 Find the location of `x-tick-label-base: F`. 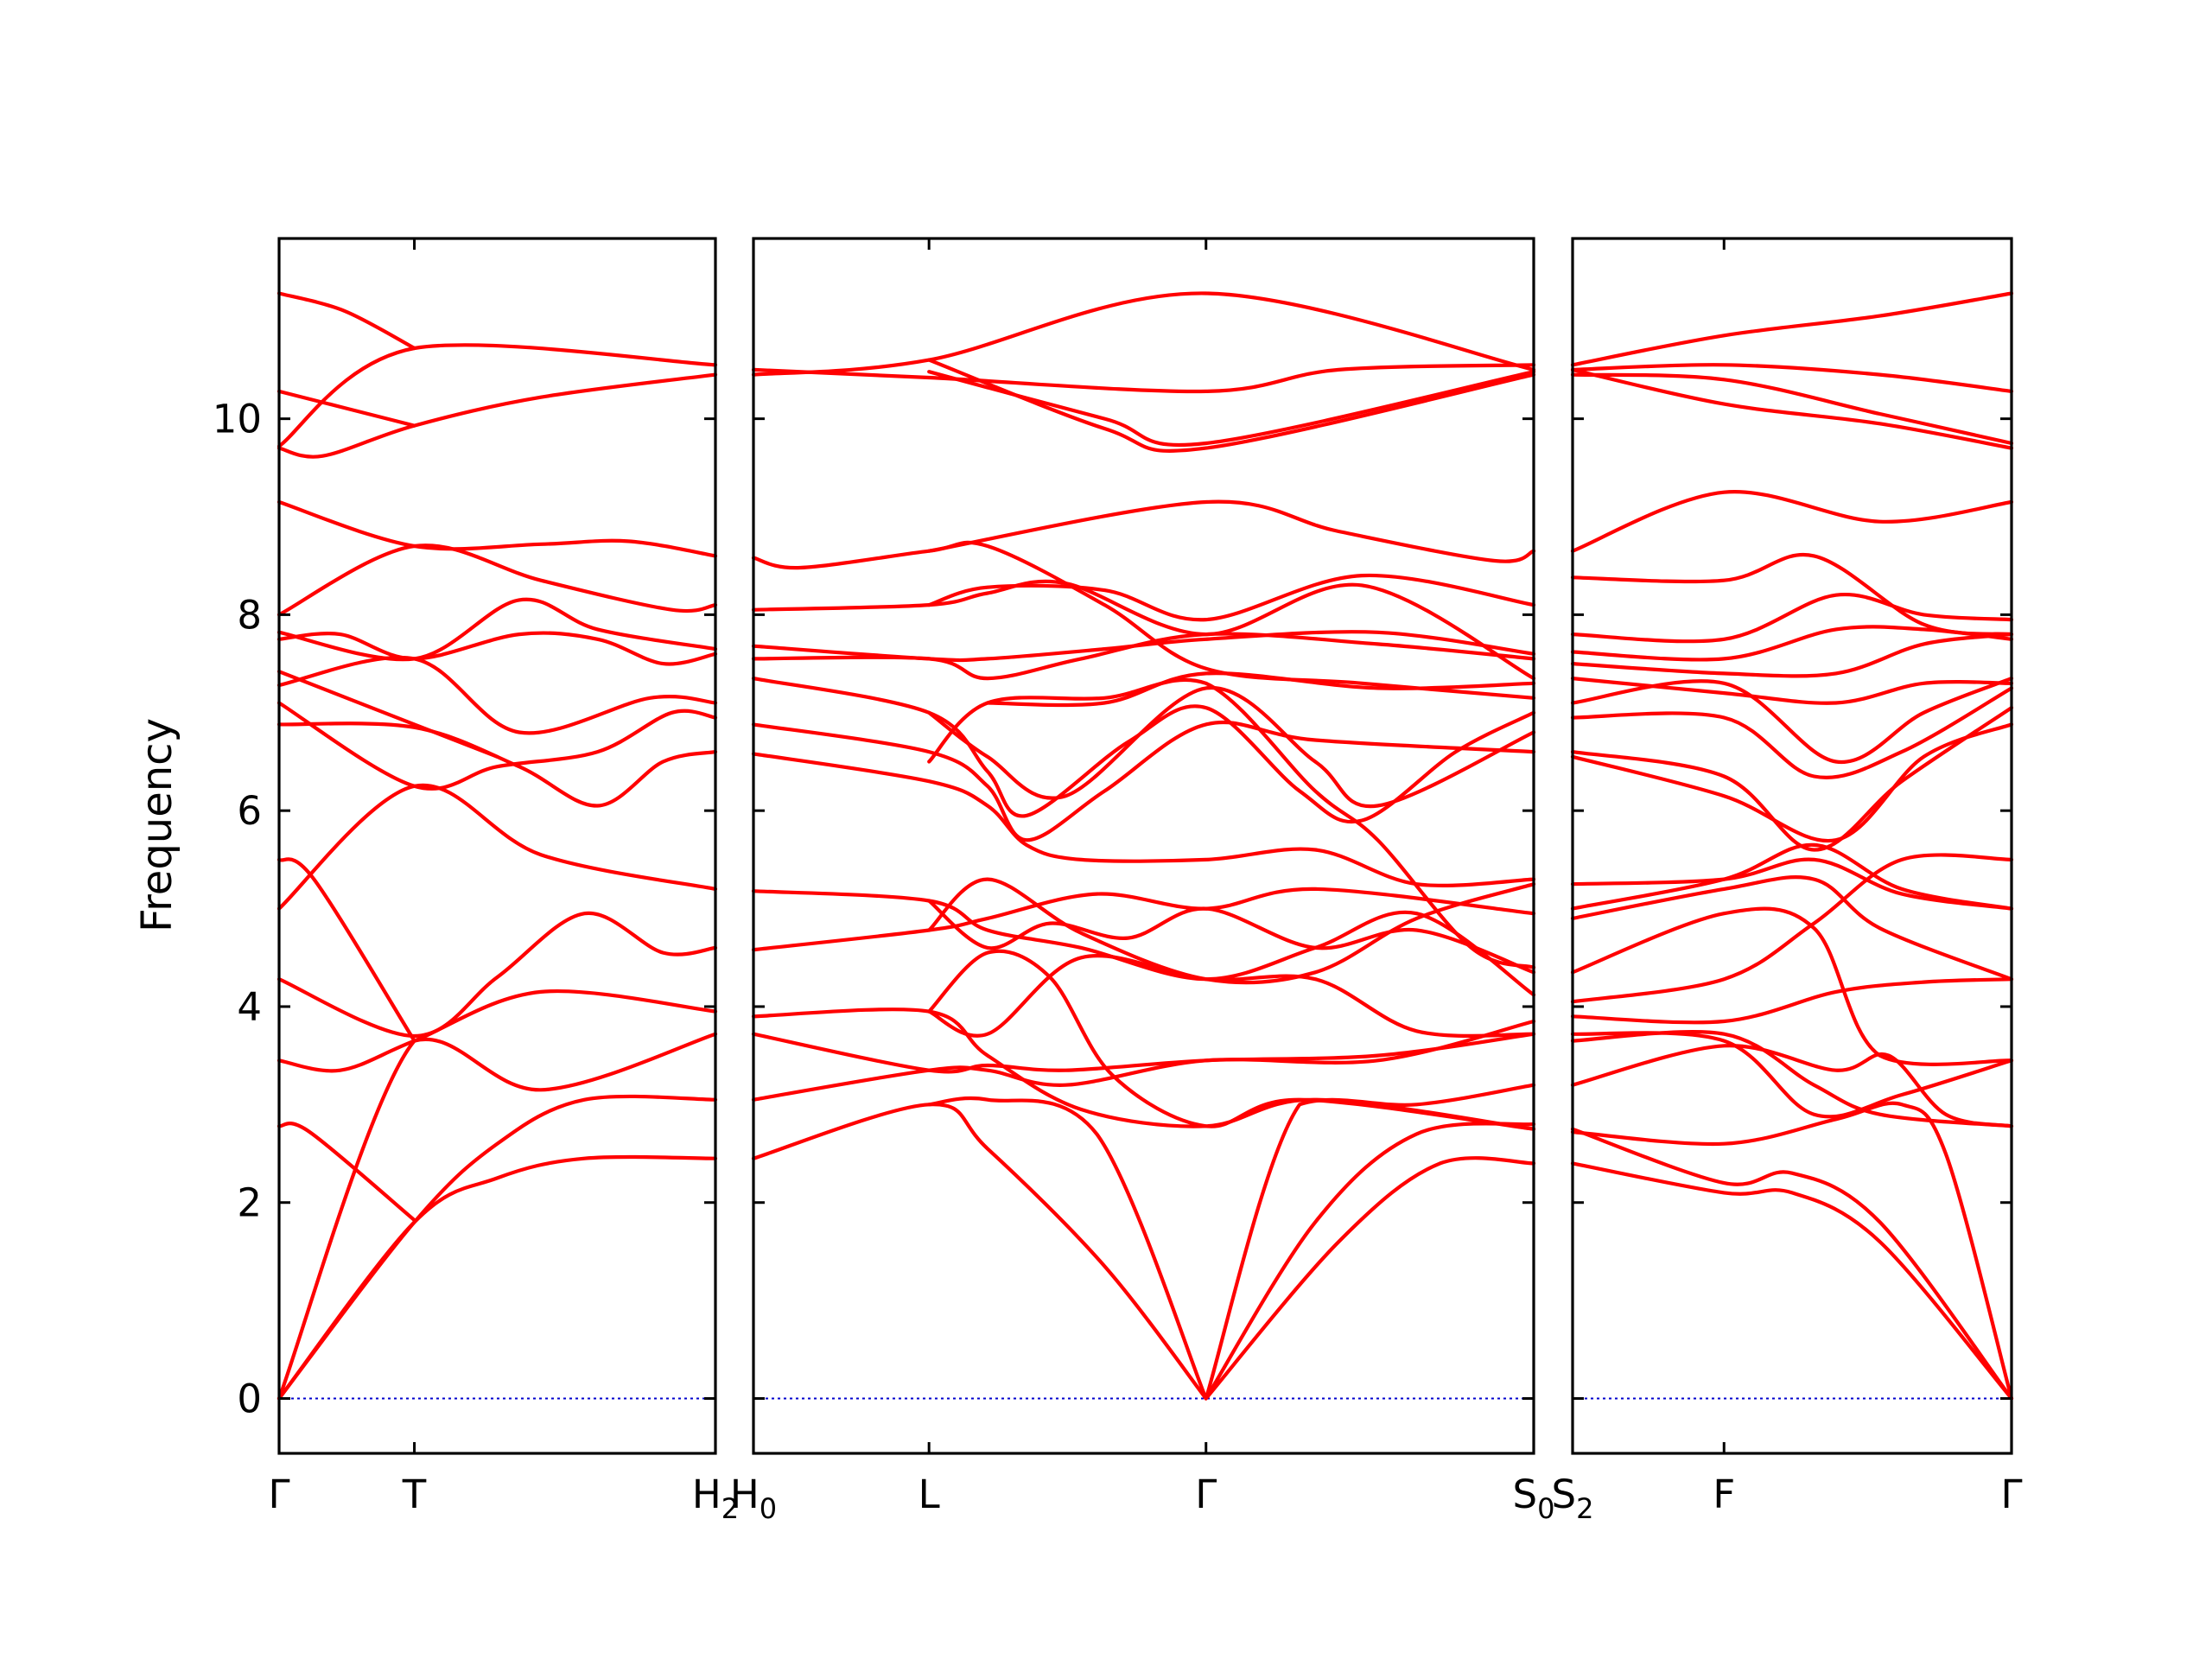

x-tick-label-base: F is located at coordinates (1724, 1494).